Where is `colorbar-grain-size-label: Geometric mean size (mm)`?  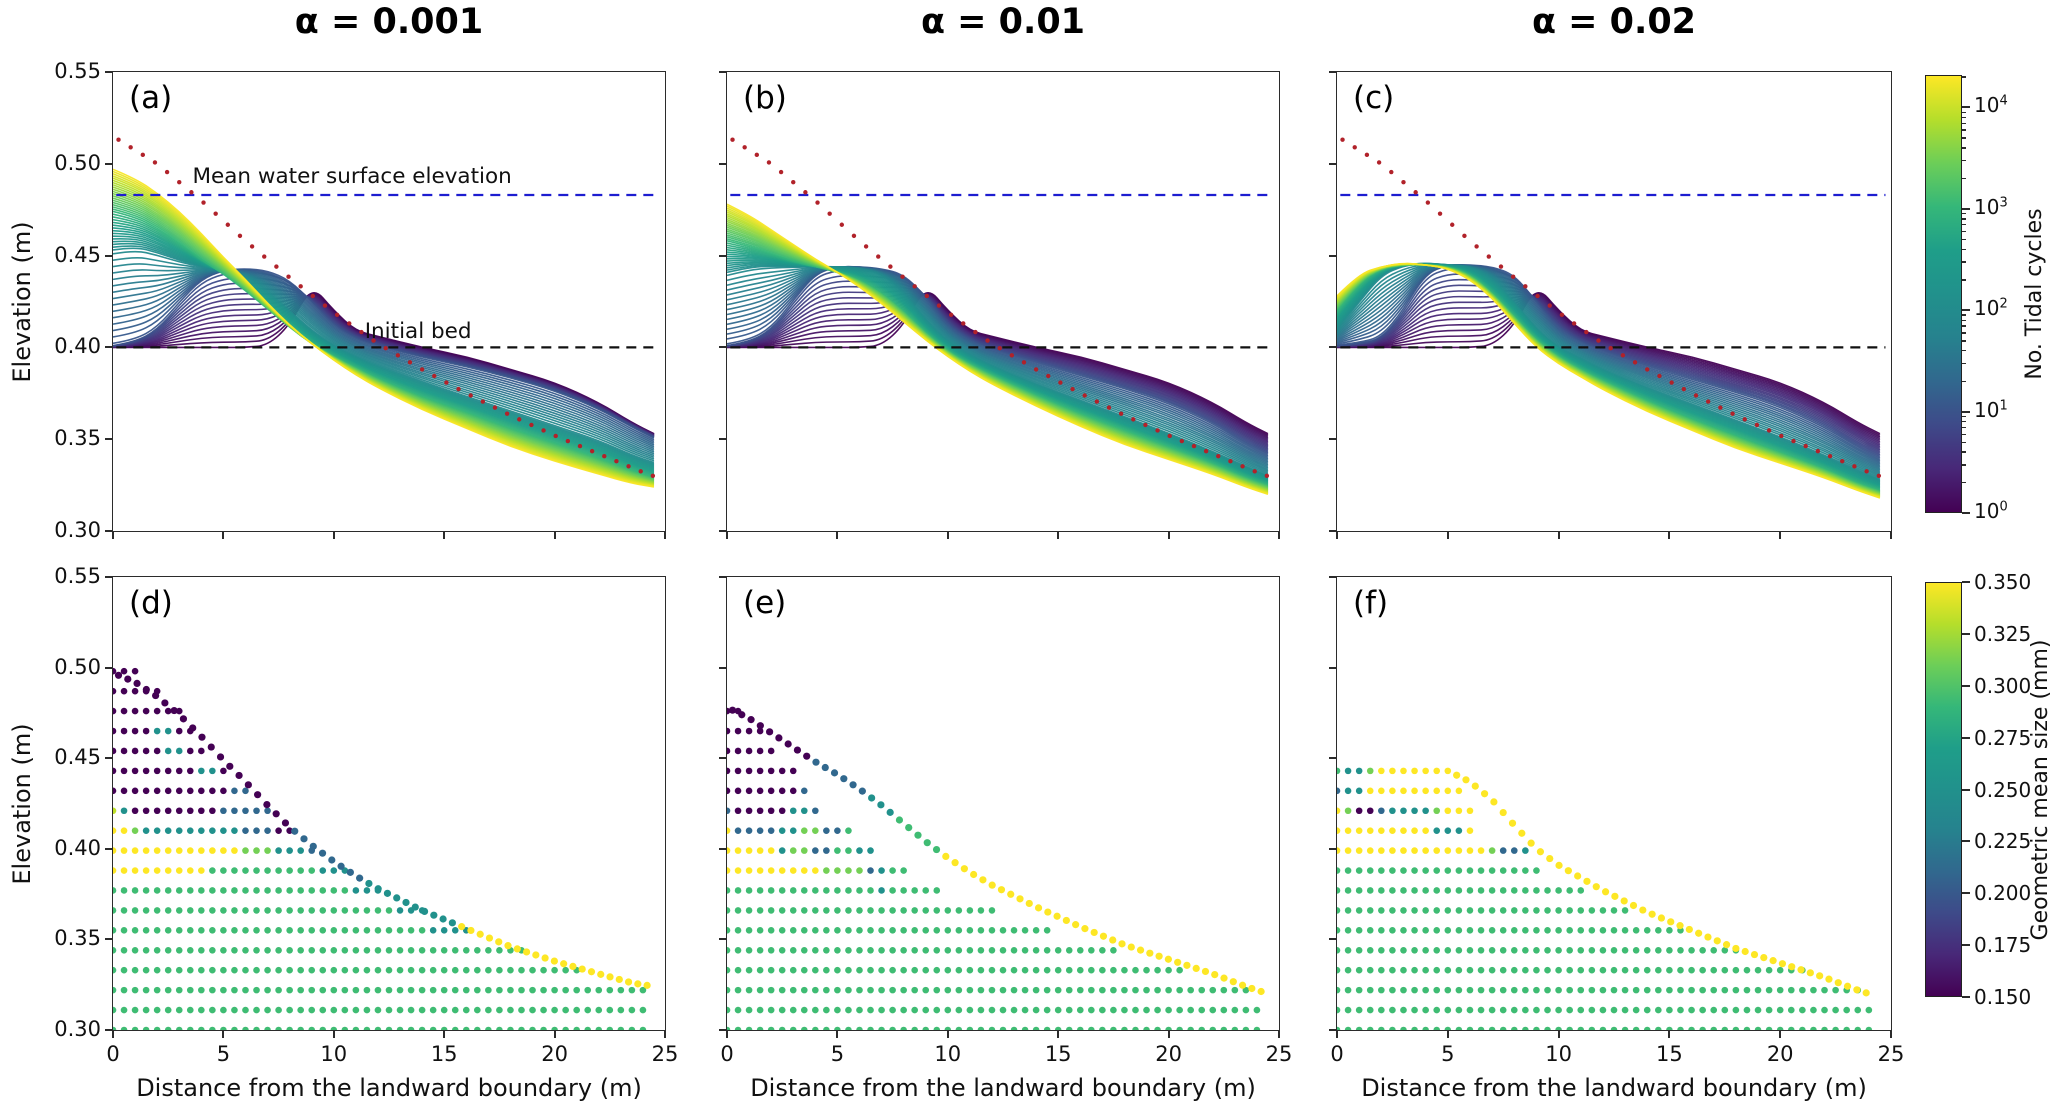
colorbar-grain-size-label: Geometric mean size (mm) is located at coordinates (2040, 789).